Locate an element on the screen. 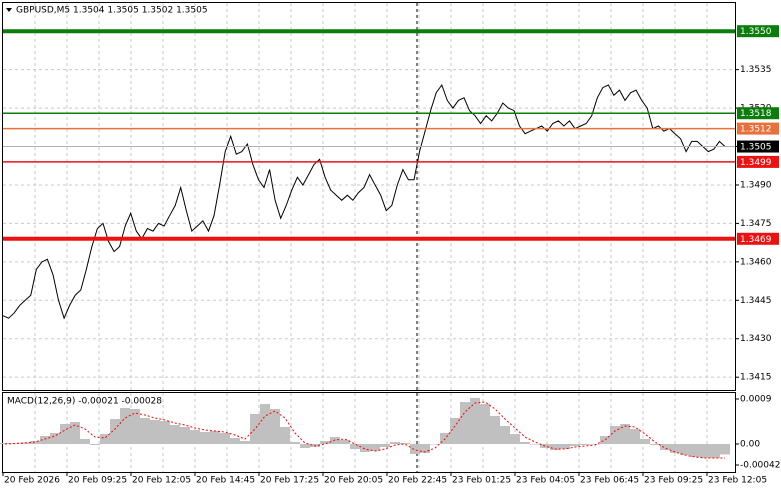 This screenshot has height=489, width=781. x-tick-label: 23 Feb 09:25 is located at coordinates (673, 481).